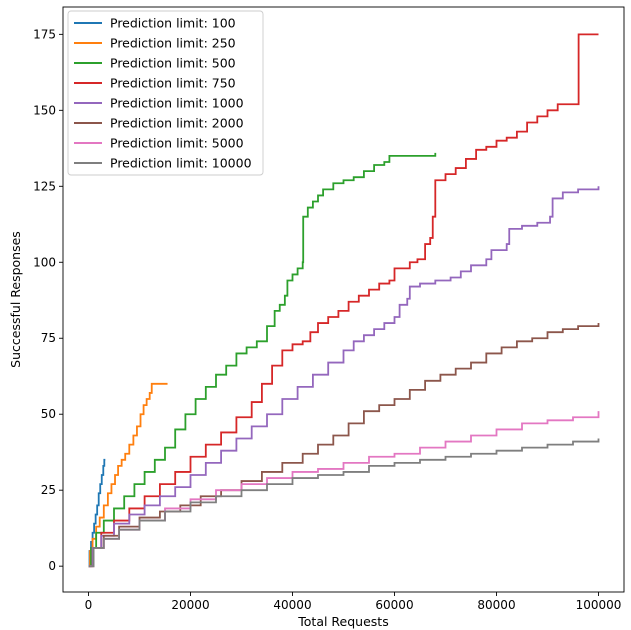  Describe the element at coordinates (177, 103) in the screenshot. I see `legend-label: Prediction limit: 1000` at that location.